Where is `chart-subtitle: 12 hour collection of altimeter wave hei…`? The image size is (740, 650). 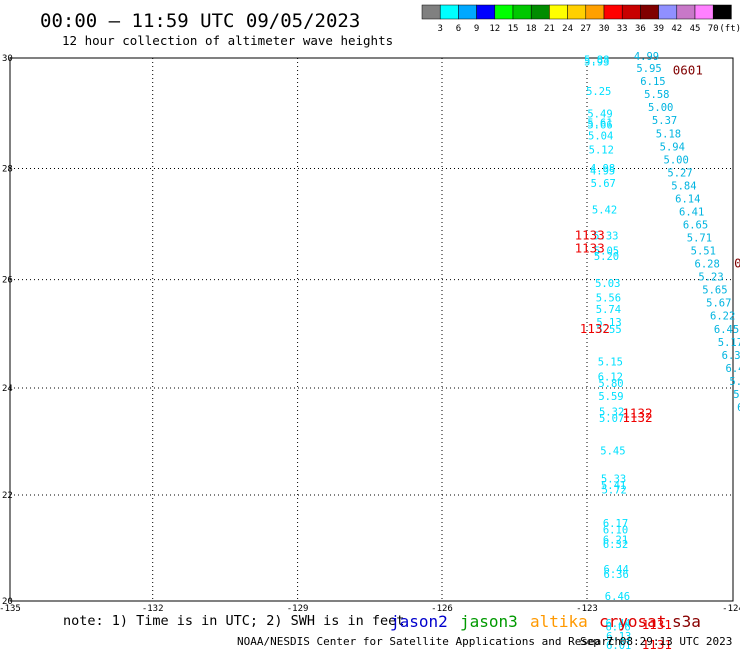 chart-subtitle: 12 hour collection of altimeter wave hei… is located at coordinates (227, 40).